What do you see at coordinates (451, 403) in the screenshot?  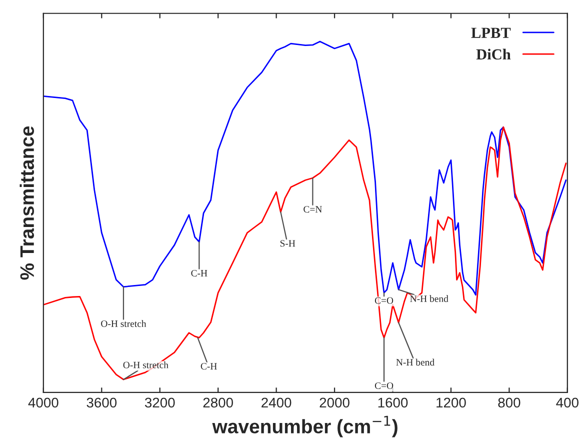 I see `x-tick-label: 1200` at bounding box center [451, 403].